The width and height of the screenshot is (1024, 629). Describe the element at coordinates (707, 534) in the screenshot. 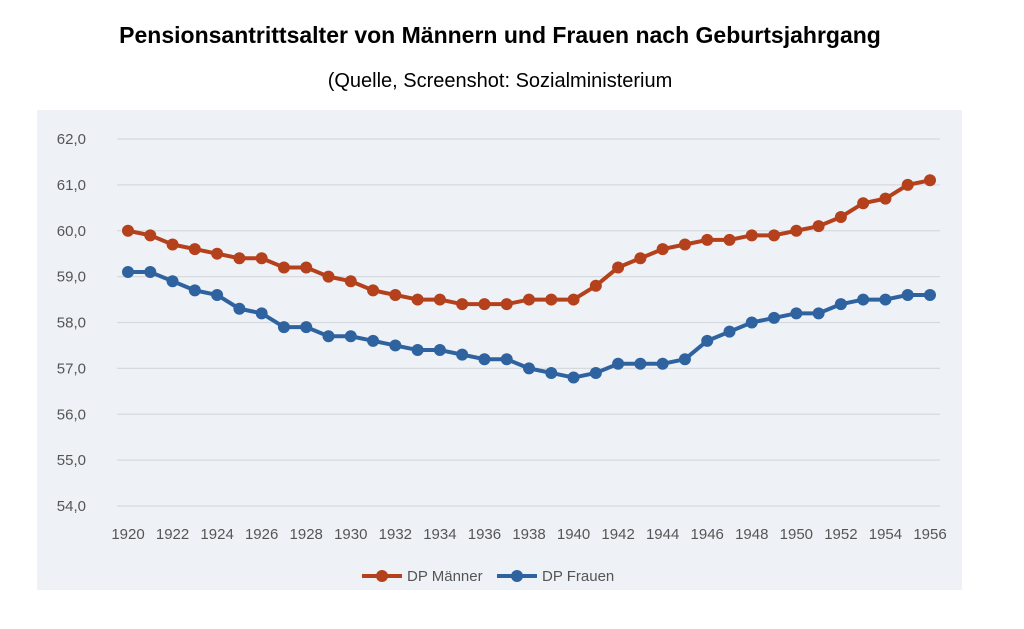

I see `x-tick-label: 1946` at that location.